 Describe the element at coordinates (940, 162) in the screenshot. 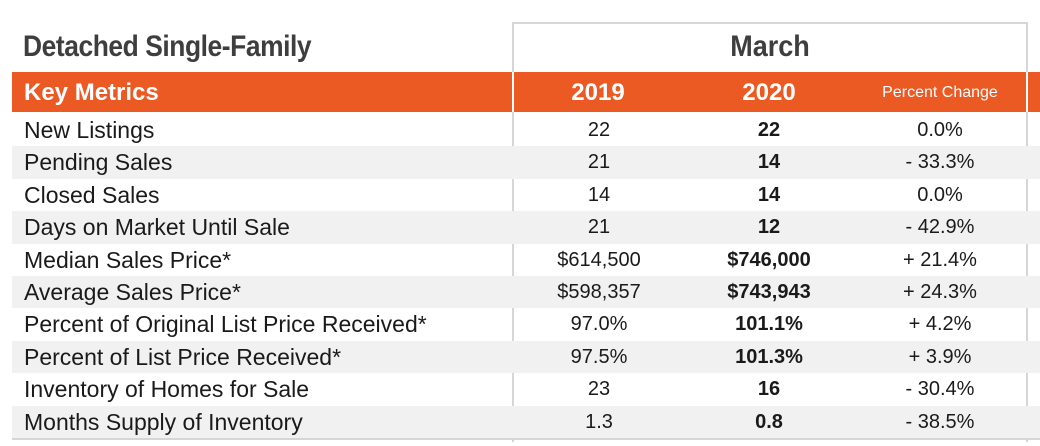

I see `percent-change-value: - 33.3%` at that location.